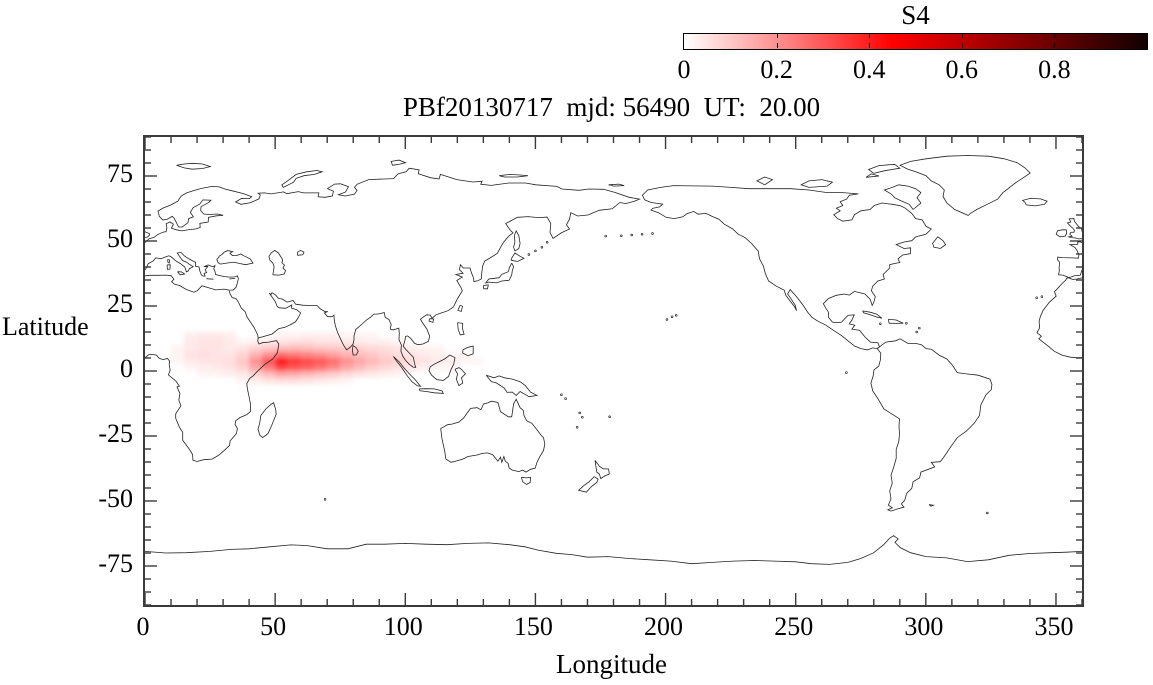  I want to click on x-tick-label: 0, so click(143, 626).